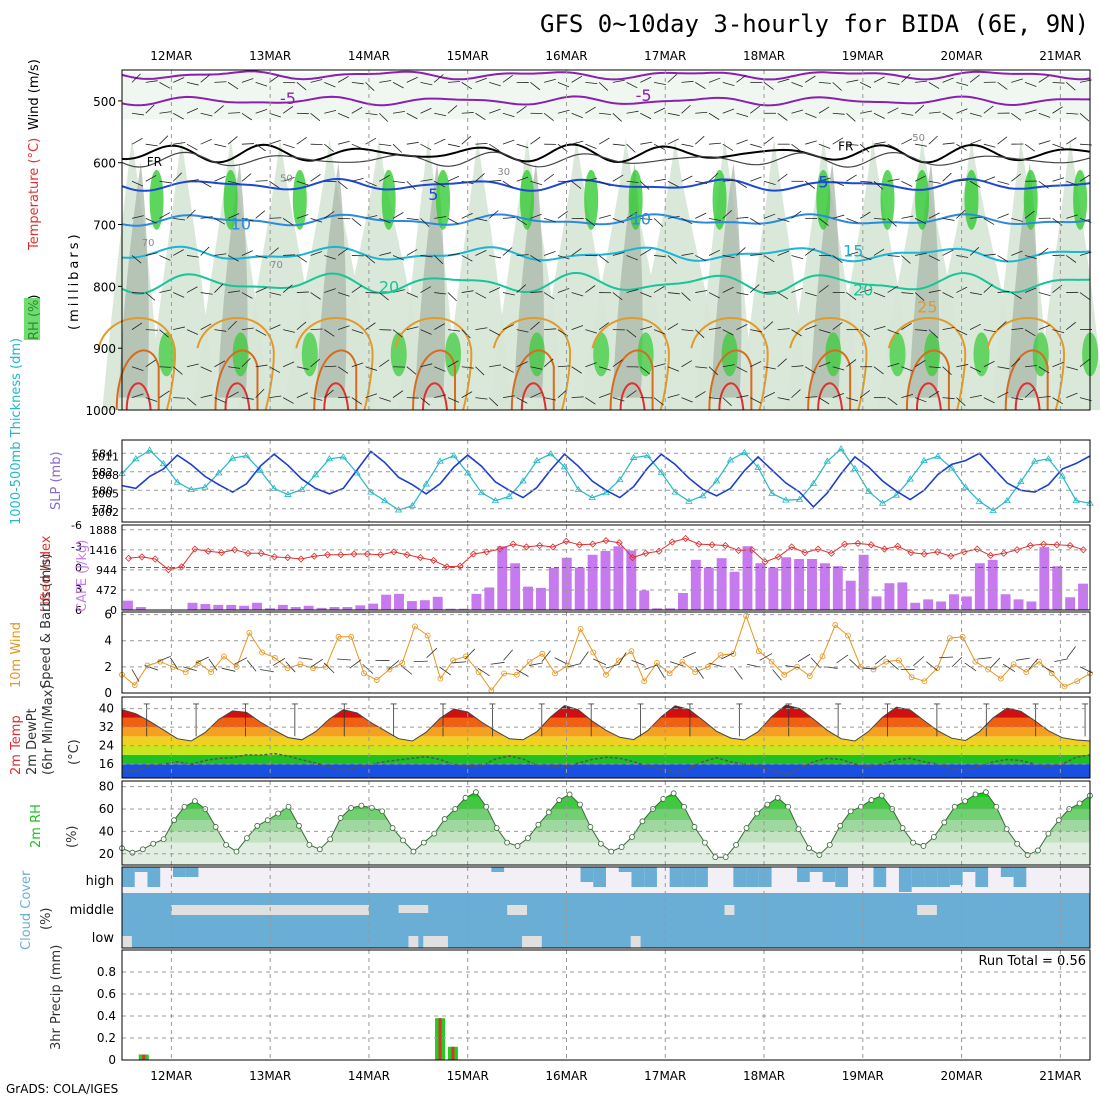 The width and height of the screenshot is (1100, 1100). What do you see at coordinates (286, 178) in the screenshot?
I see `rh-contour-label: 50` at bounding box center [286, 178].